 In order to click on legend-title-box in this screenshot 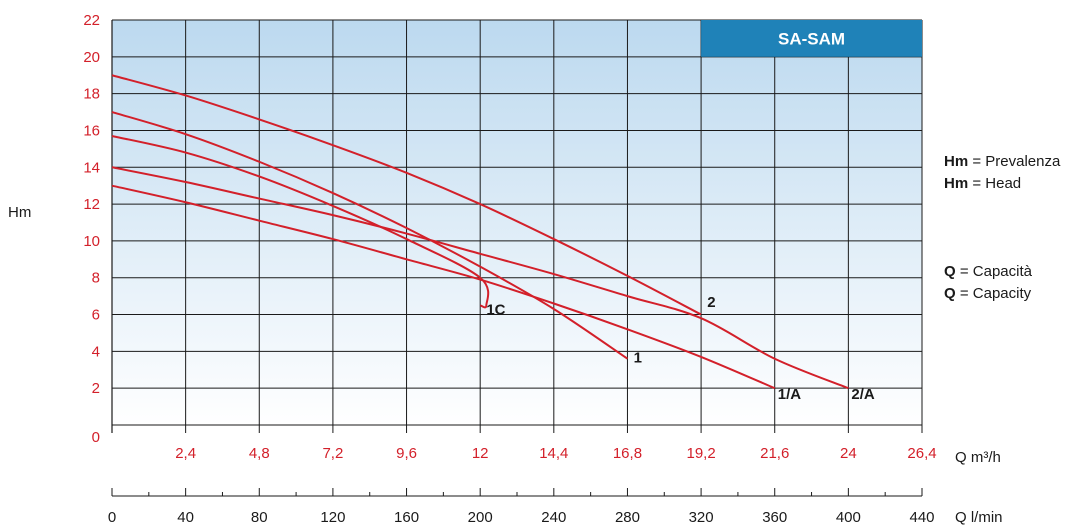, I will do `click(811, 38)`.